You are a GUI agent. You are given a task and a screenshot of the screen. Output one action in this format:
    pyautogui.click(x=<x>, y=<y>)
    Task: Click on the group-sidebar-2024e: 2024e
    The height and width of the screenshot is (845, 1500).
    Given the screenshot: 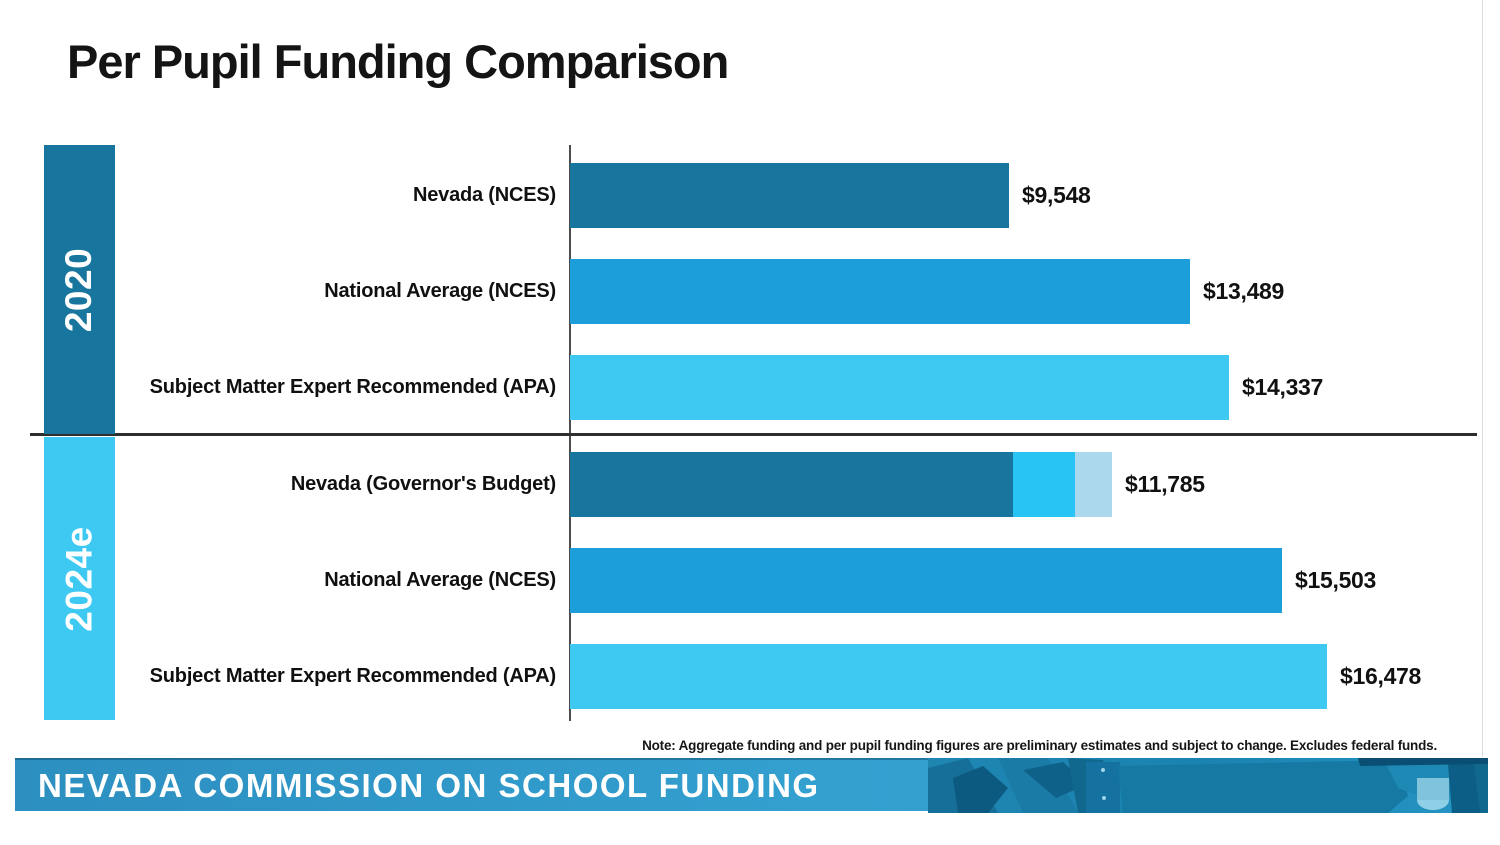 What is the action you would take?
    pyautogui.click(x=79, y=578)
    